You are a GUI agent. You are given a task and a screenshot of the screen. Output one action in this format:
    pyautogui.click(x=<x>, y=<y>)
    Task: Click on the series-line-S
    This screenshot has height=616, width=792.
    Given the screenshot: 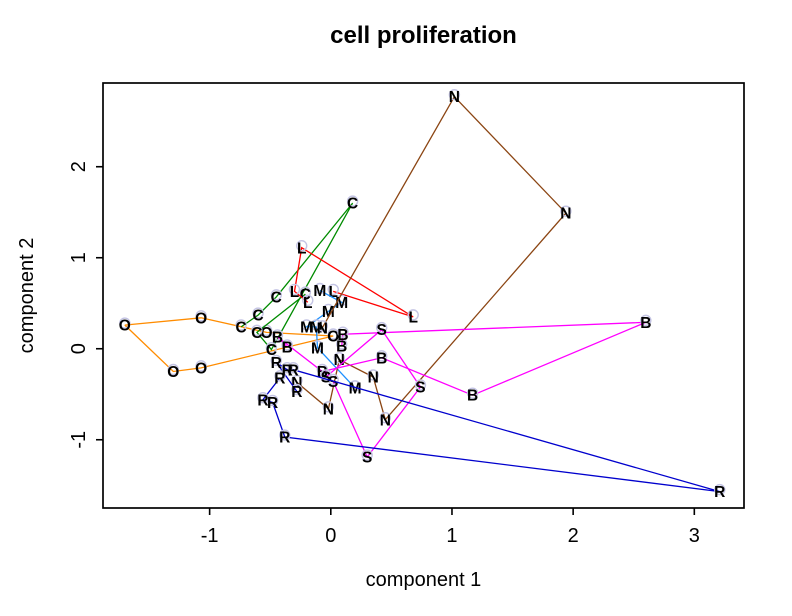 What is the action you would take?
    pyautogui.click(x=373, y=393)
    